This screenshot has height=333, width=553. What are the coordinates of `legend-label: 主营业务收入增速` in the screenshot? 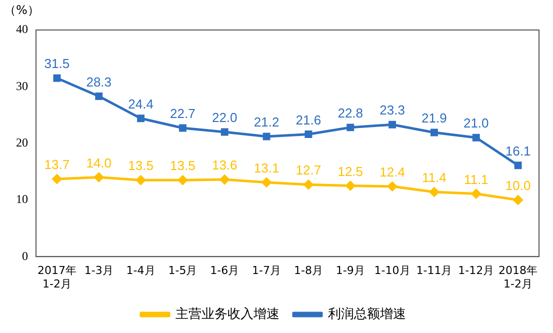 It's located at (228, 314).